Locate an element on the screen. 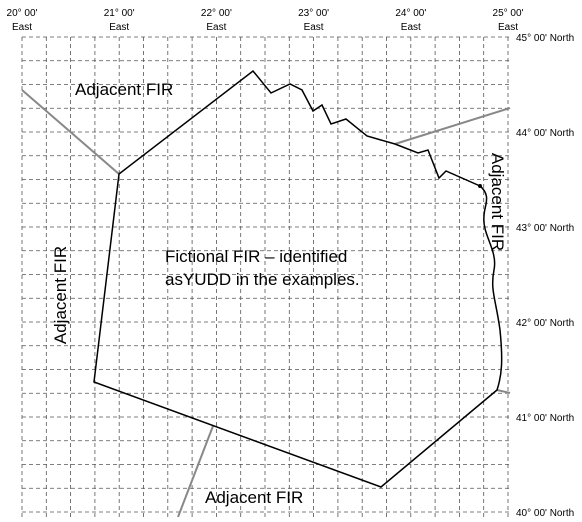 The image size is (582, 522). latitude-label: 45° 00' North is located at coordinates (545, 38).